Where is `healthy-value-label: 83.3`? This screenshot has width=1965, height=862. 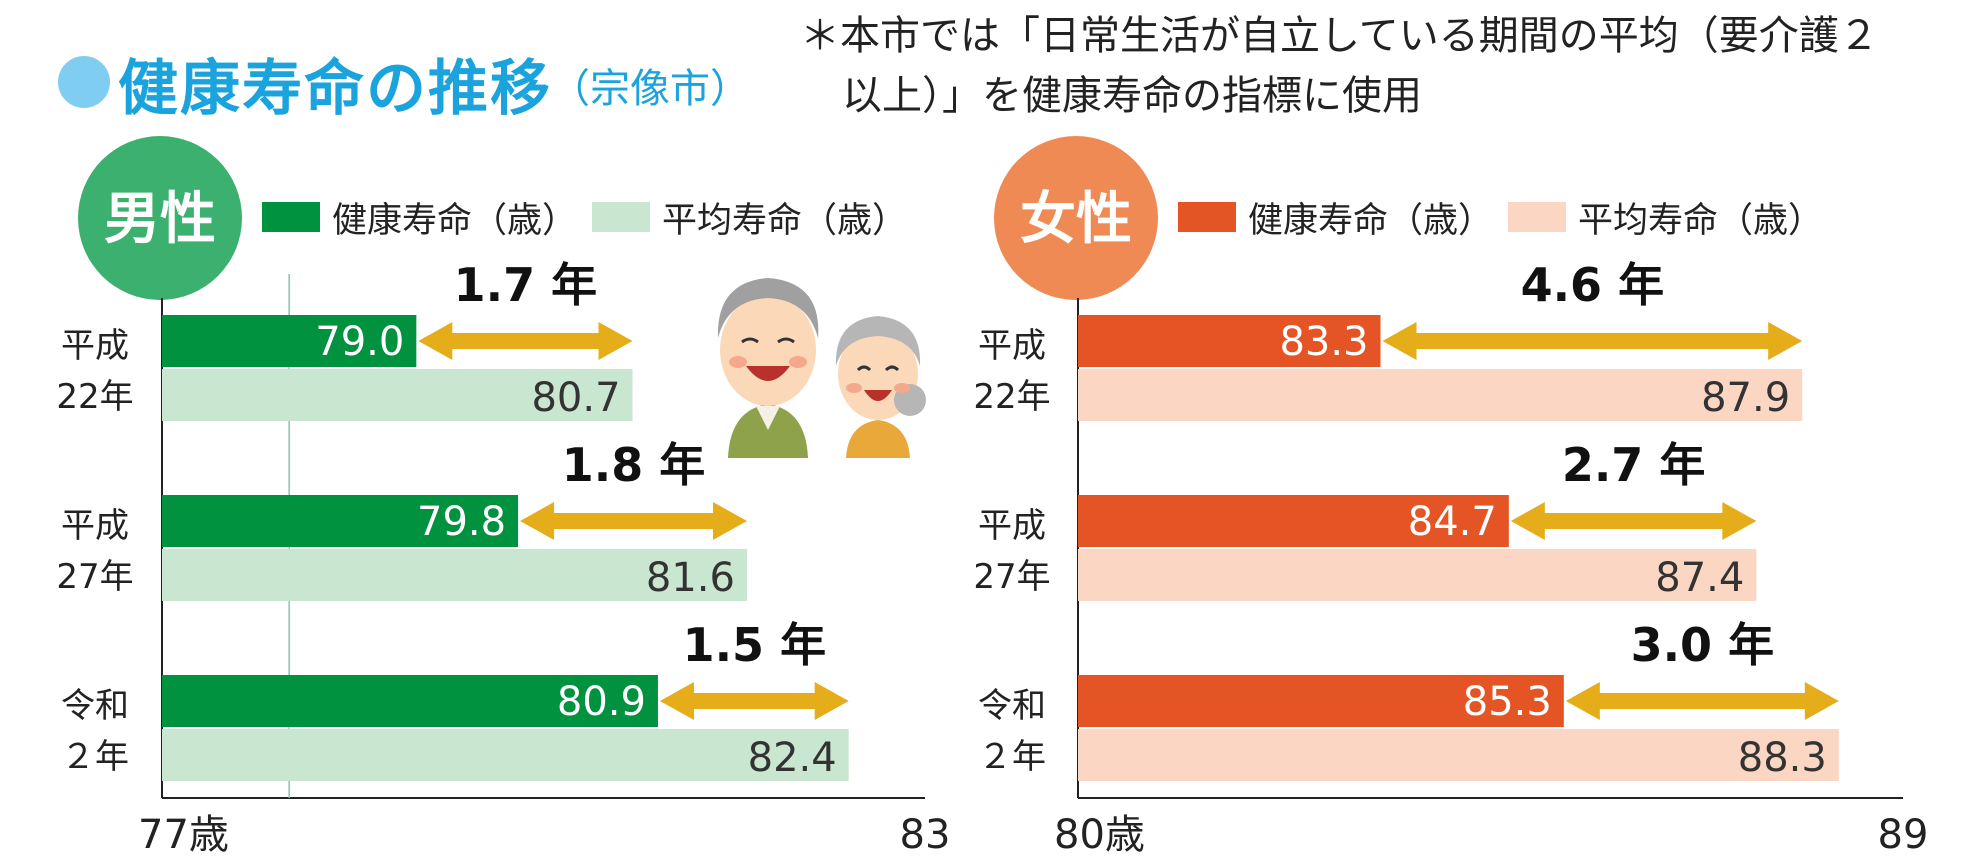 healthy-value-label: 83.3 is located at coordinates (1323, 342).